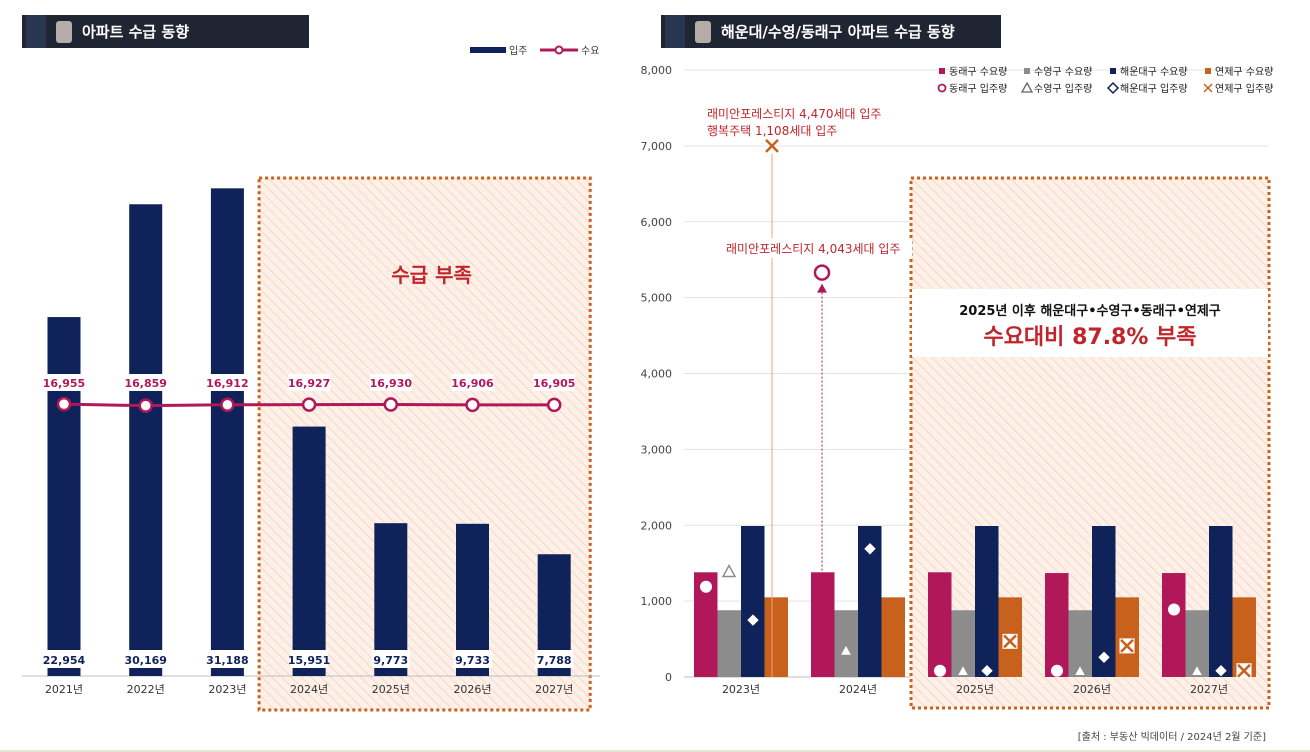 This screenshot has height=752, width=1310. What do you see at coordinates (488, 50) in the screenshot?
I see `legend-swatch-입주` at bounding box center [488, 50].